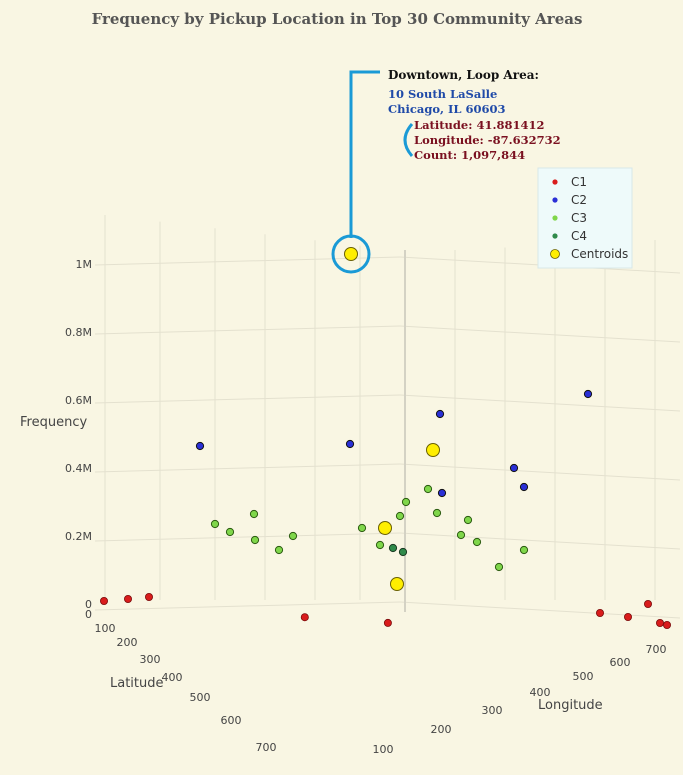  Describe the element at coordinates (78, 332) in the screenshot. I see `z-tick-0.8M: 0.8M` at that location.